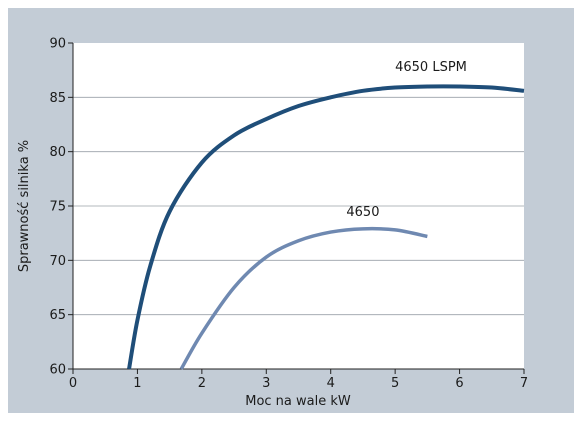 The image size is (582, 421). I want to click on y-tick-label-80: 80, so click(57, 152).